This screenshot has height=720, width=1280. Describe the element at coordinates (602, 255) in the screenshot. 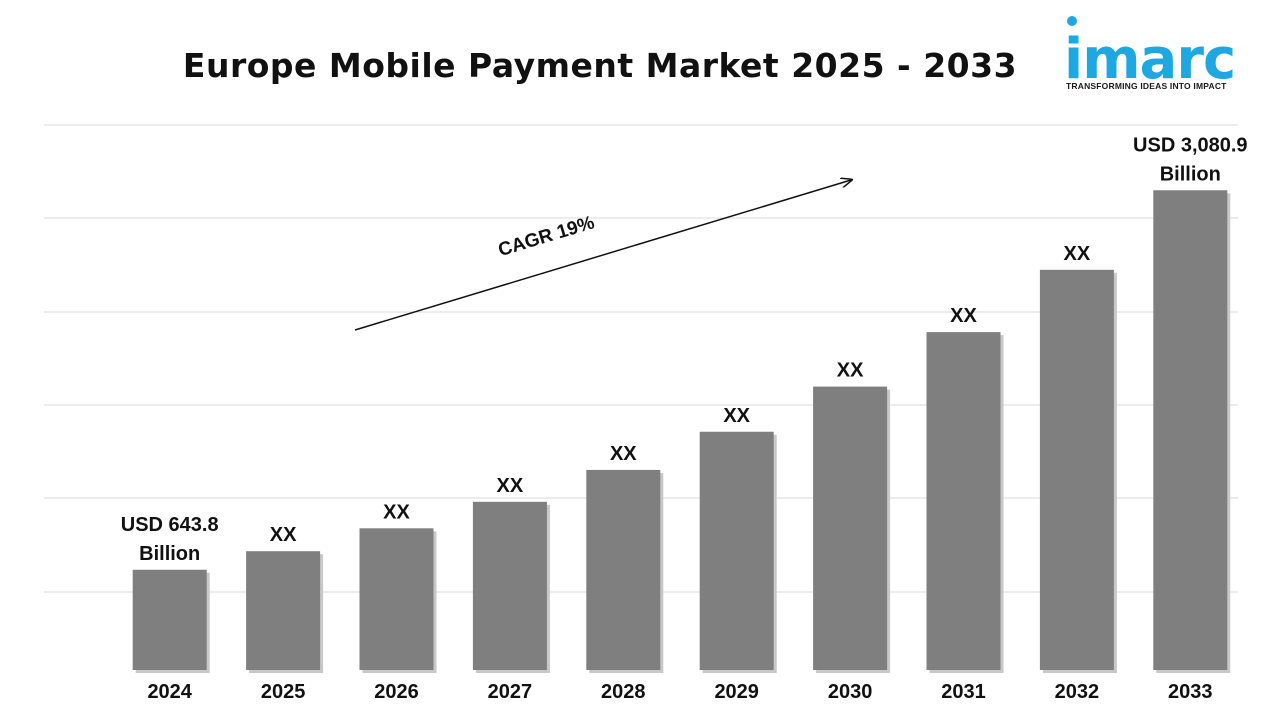

I see `cagr-arrow` at that location.